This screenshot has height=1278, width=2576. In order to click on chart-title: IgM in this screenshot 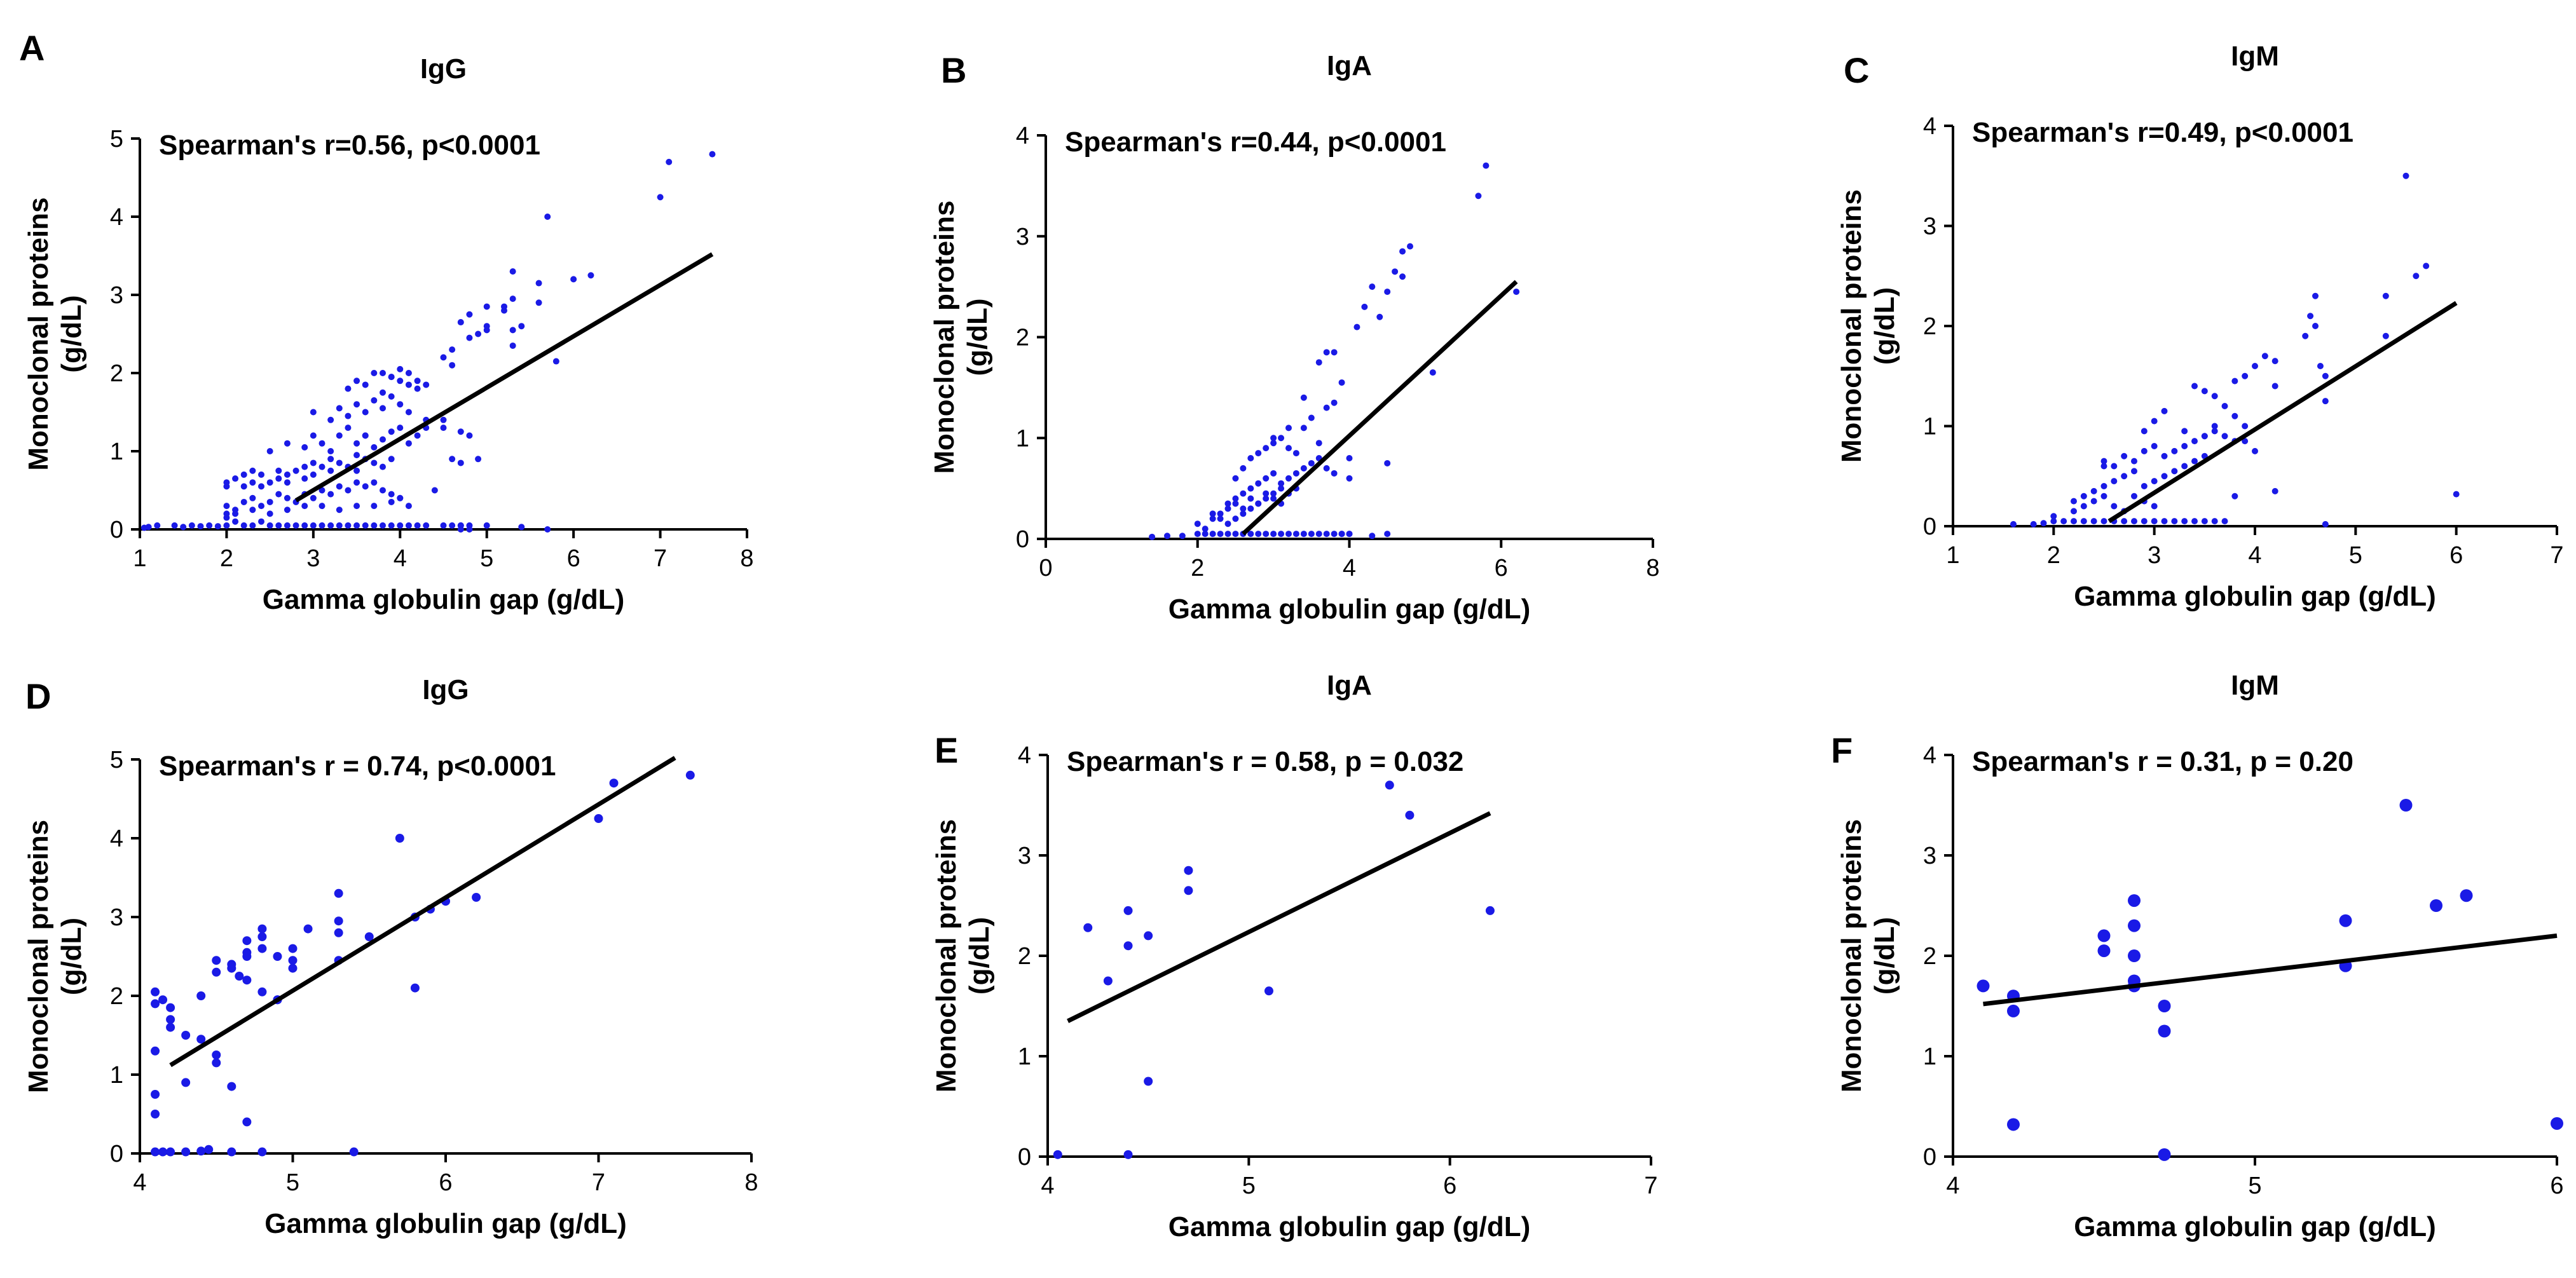, I will do `click(2255, 685)`.